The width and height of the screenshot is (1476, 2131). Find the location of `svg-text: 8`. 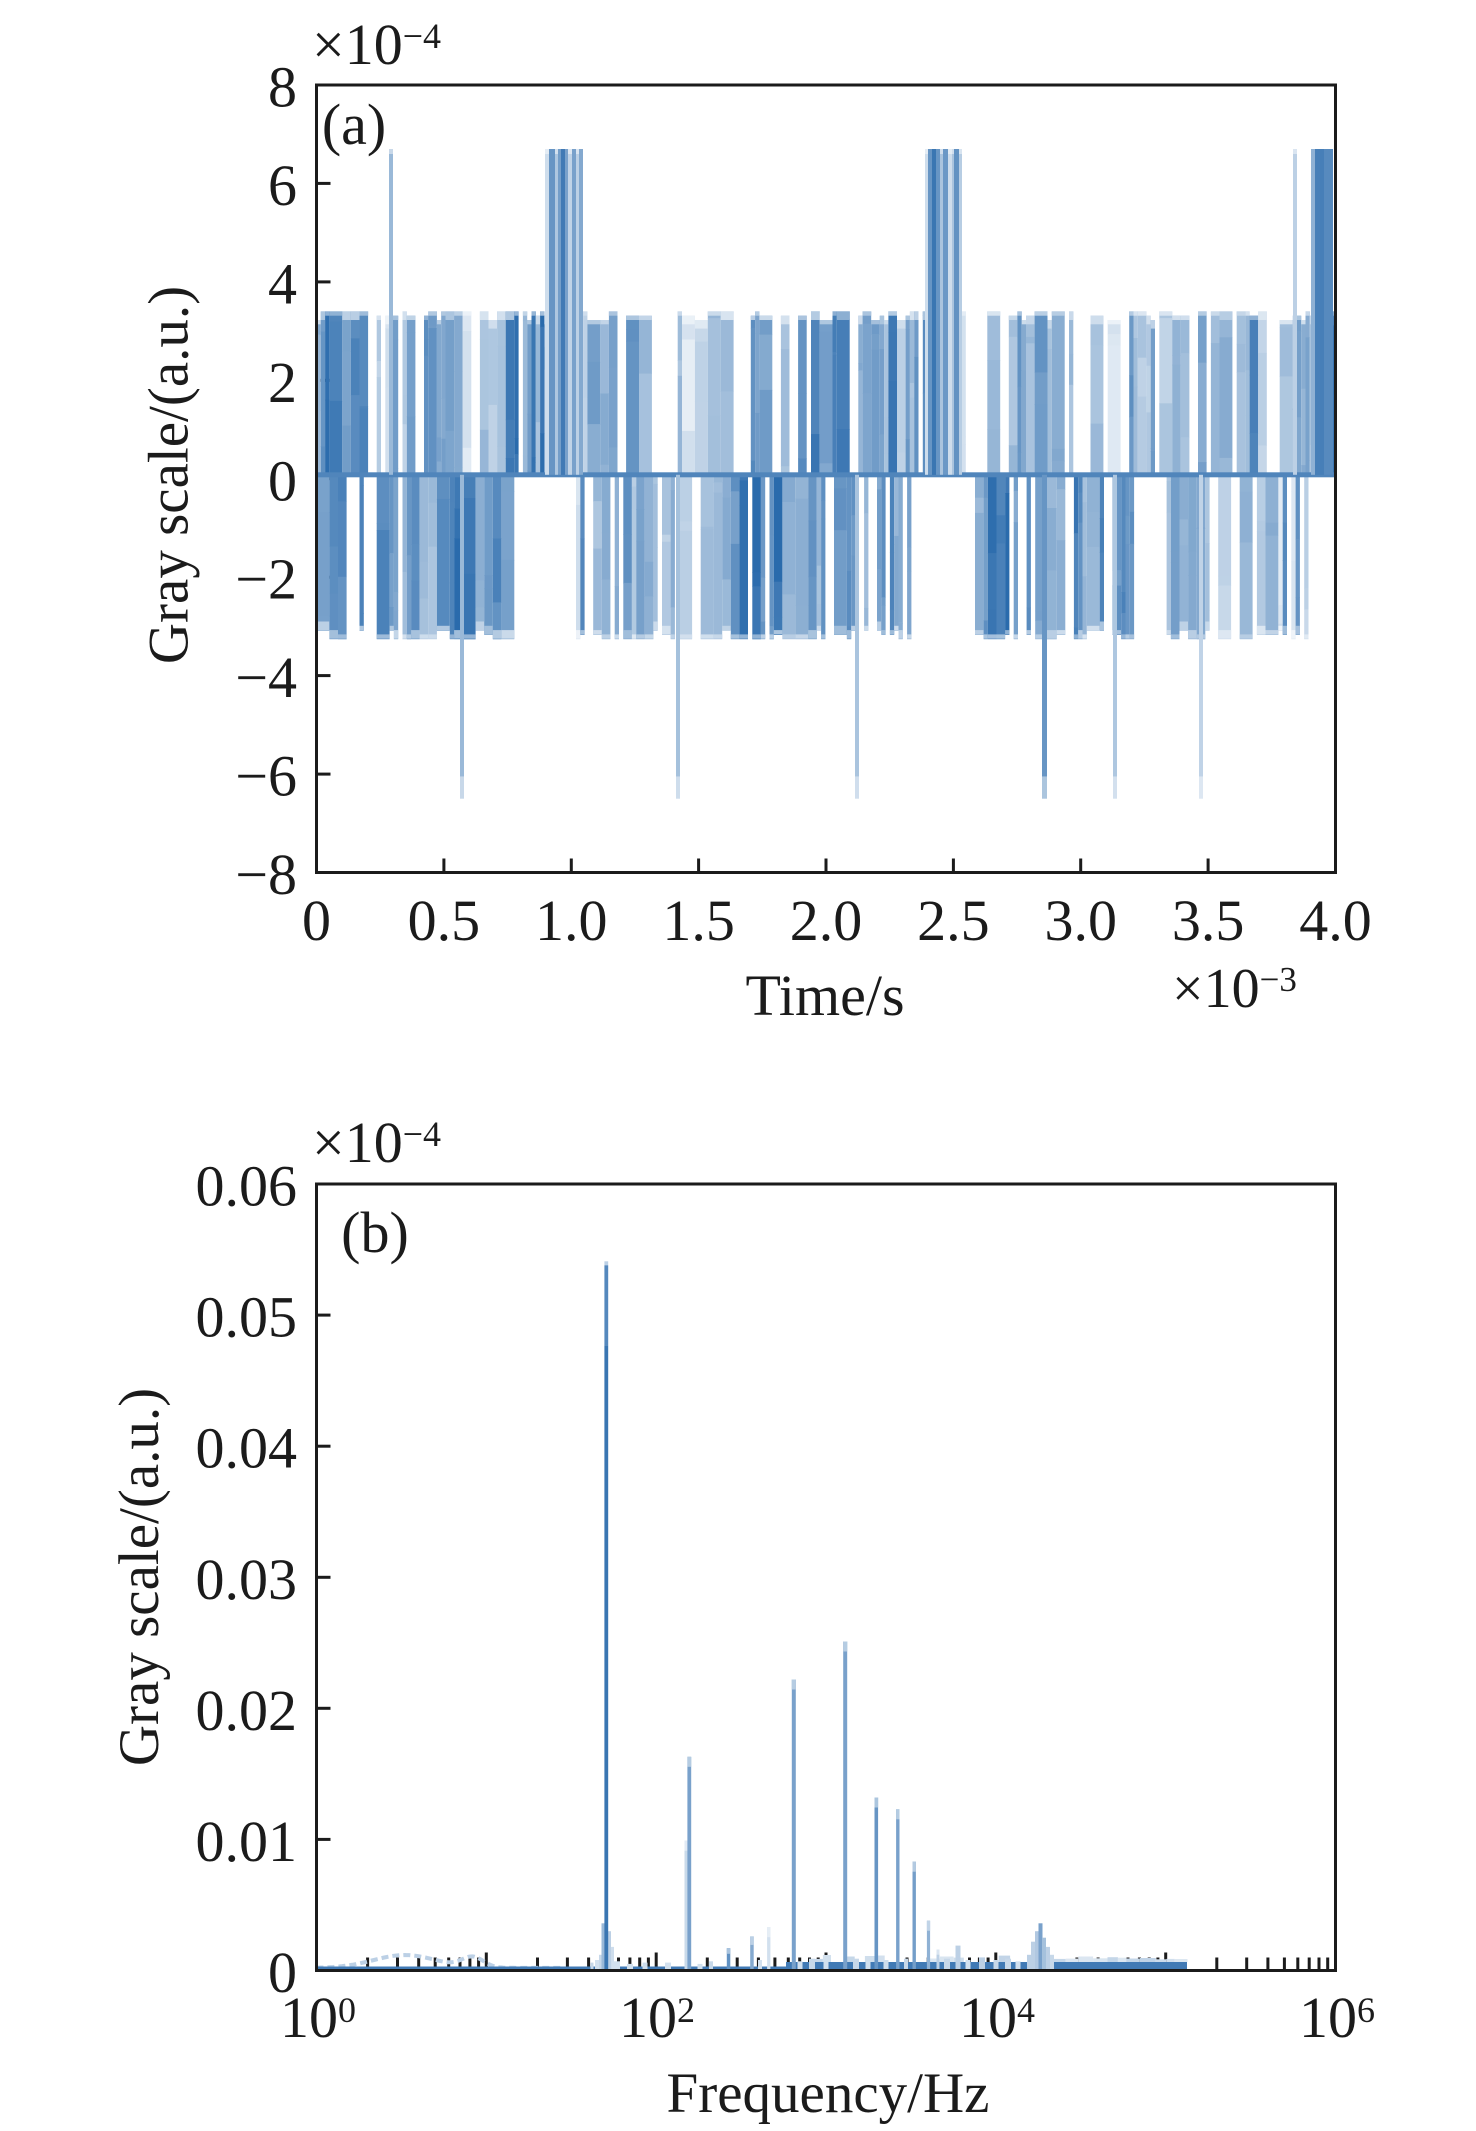

svg-text: 8 is located at coordinates (282, 87).